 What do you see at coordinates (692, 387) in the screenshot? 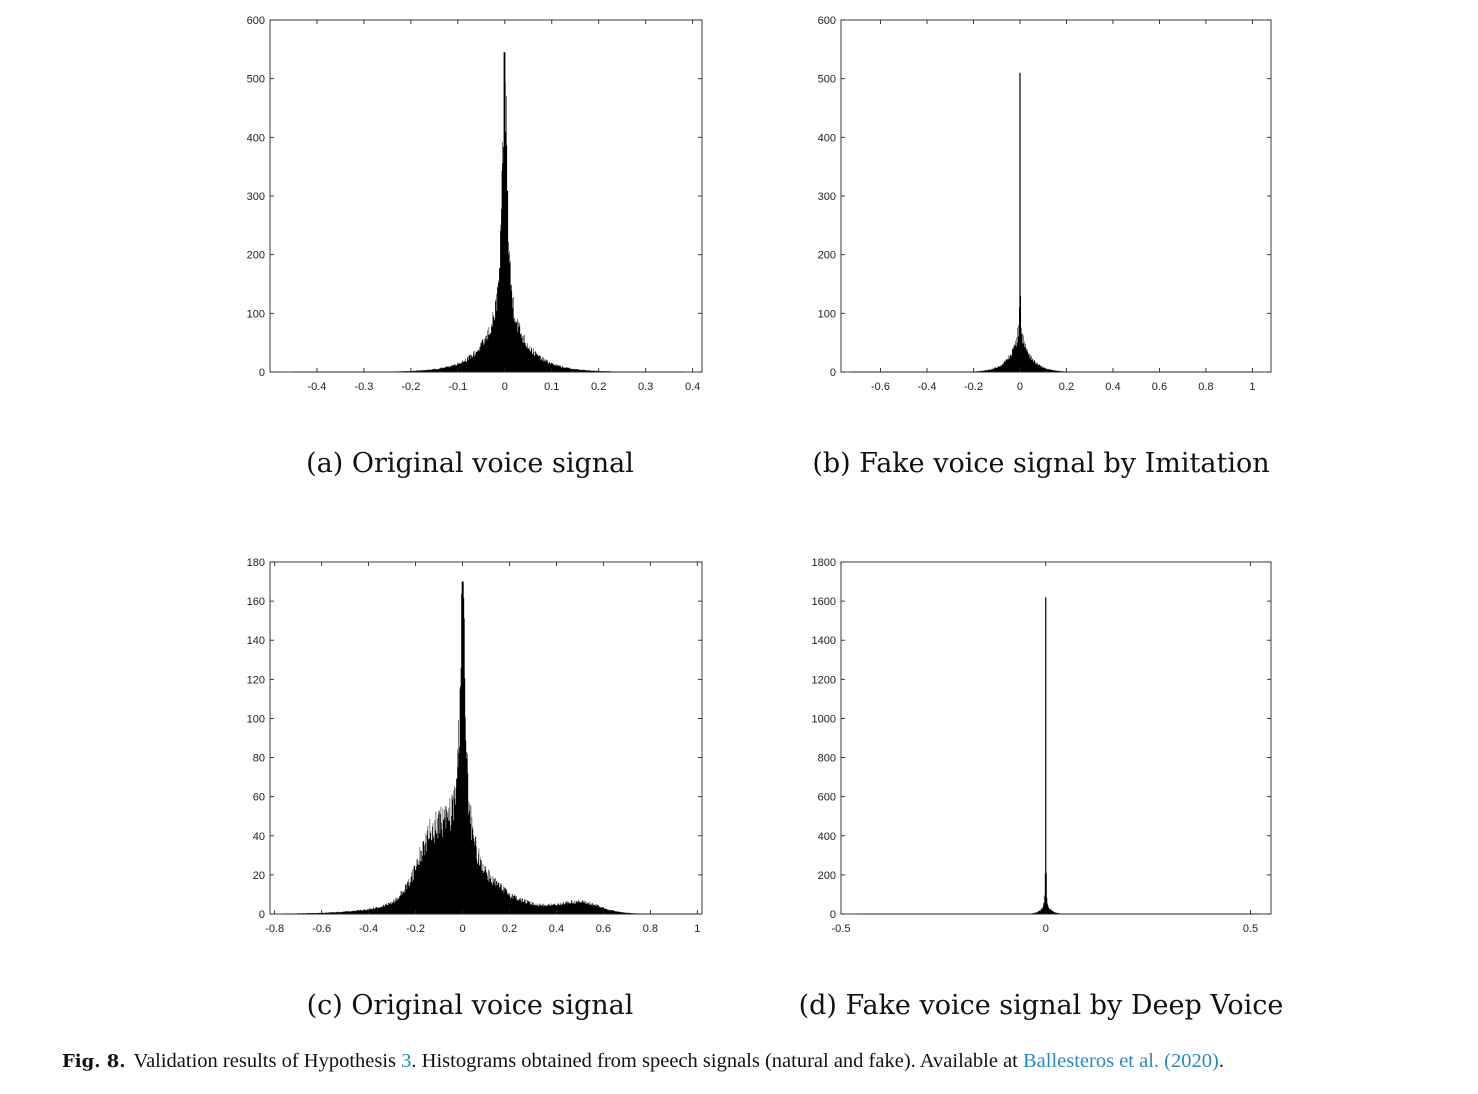
I see `x-tick-label-a: 0.4` at bounding box center [692, 387].